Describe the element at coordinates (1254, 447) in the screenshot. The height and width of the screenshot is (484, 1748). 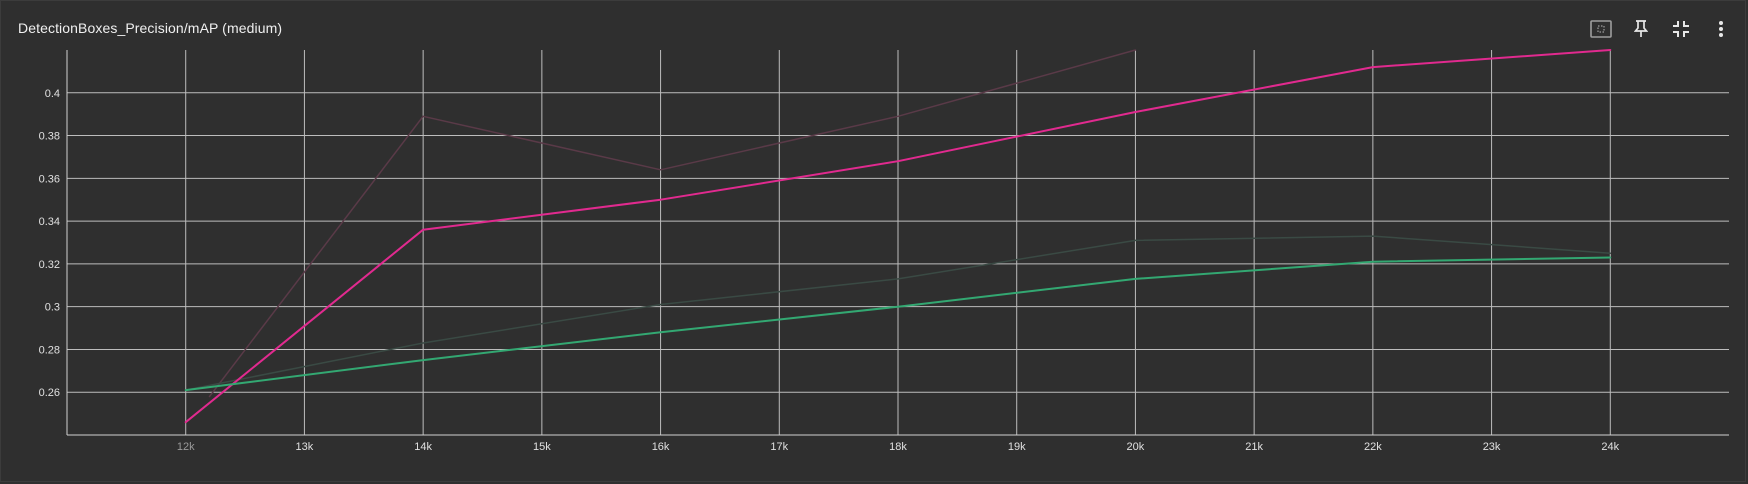
I see `x-tick-label: 21k` at that location.